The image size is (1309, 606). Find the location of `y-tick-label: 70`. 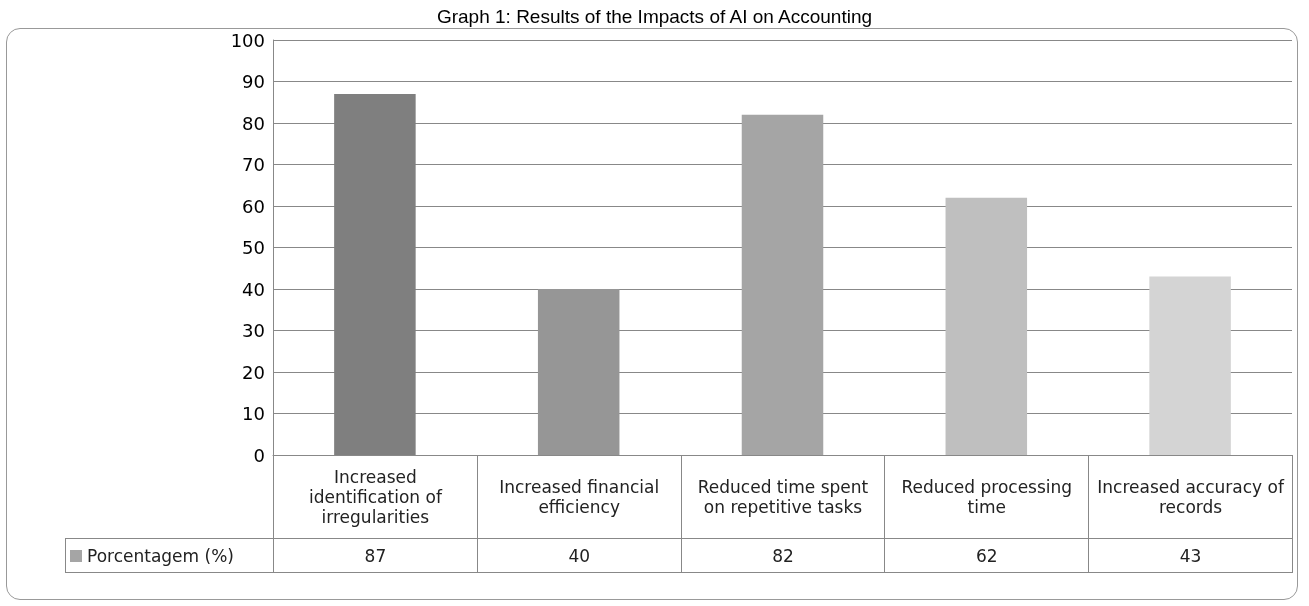

y-tick-label: 70 is located at coordinates (253, 164).